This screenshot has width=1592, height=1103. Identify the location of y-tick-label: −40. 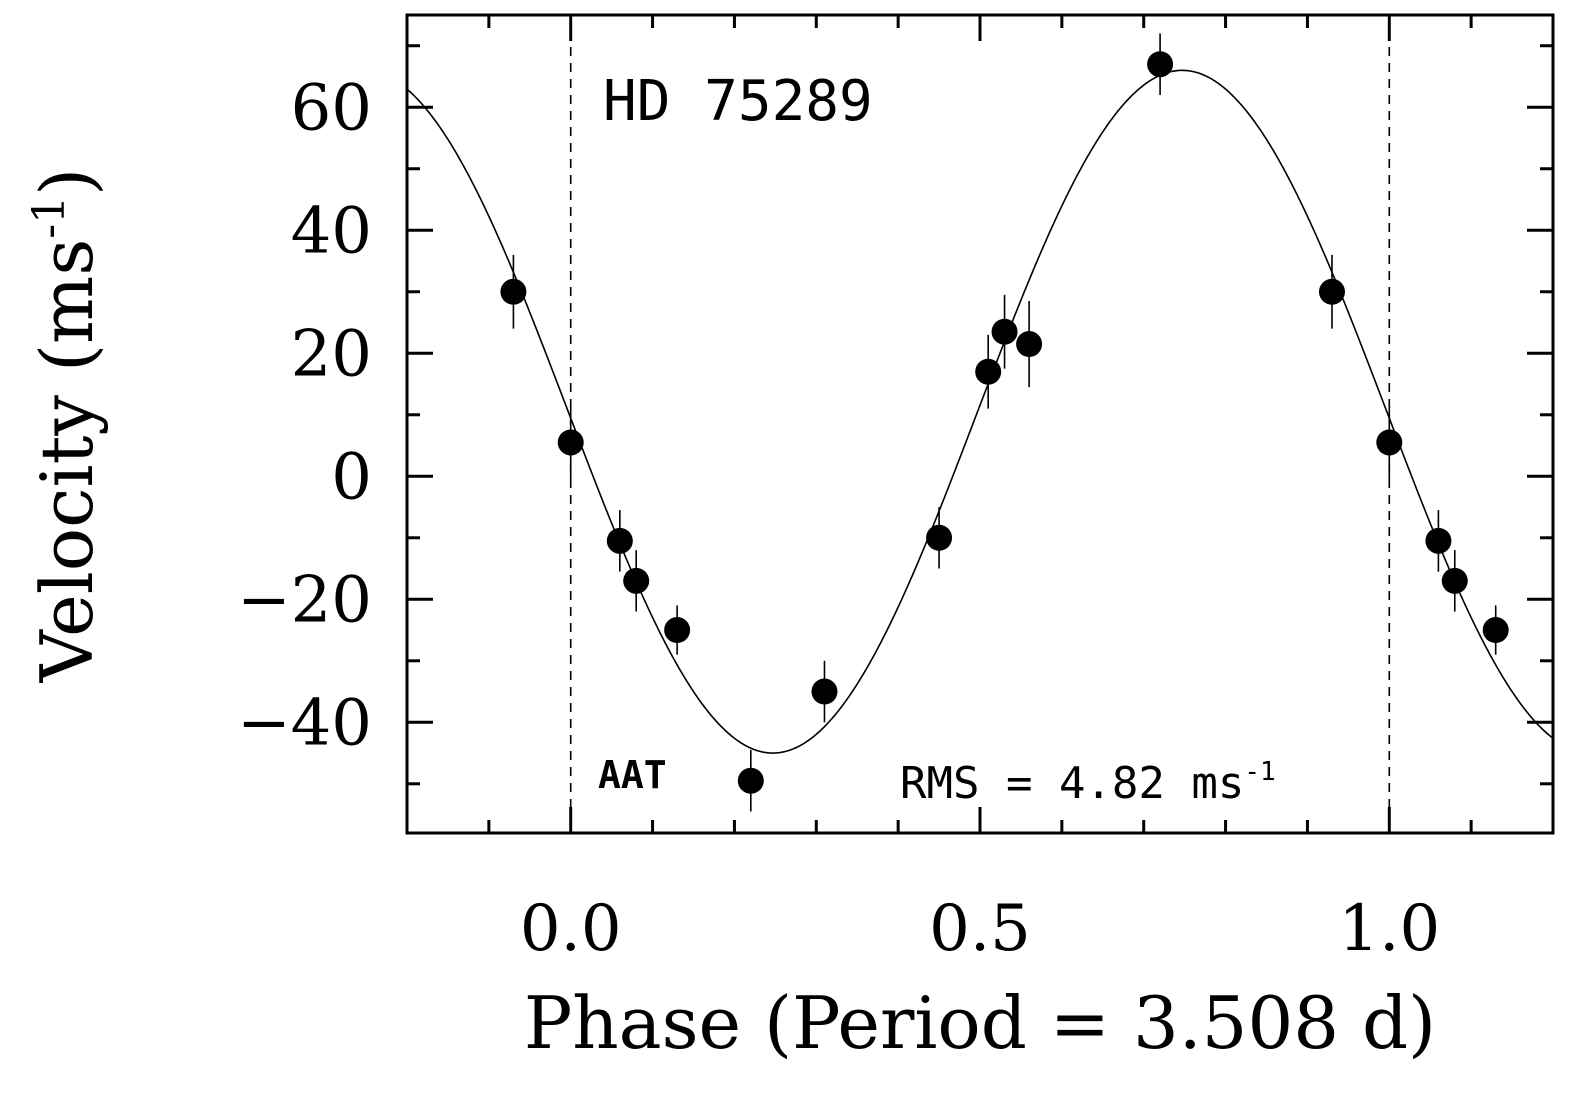
(304, 723).